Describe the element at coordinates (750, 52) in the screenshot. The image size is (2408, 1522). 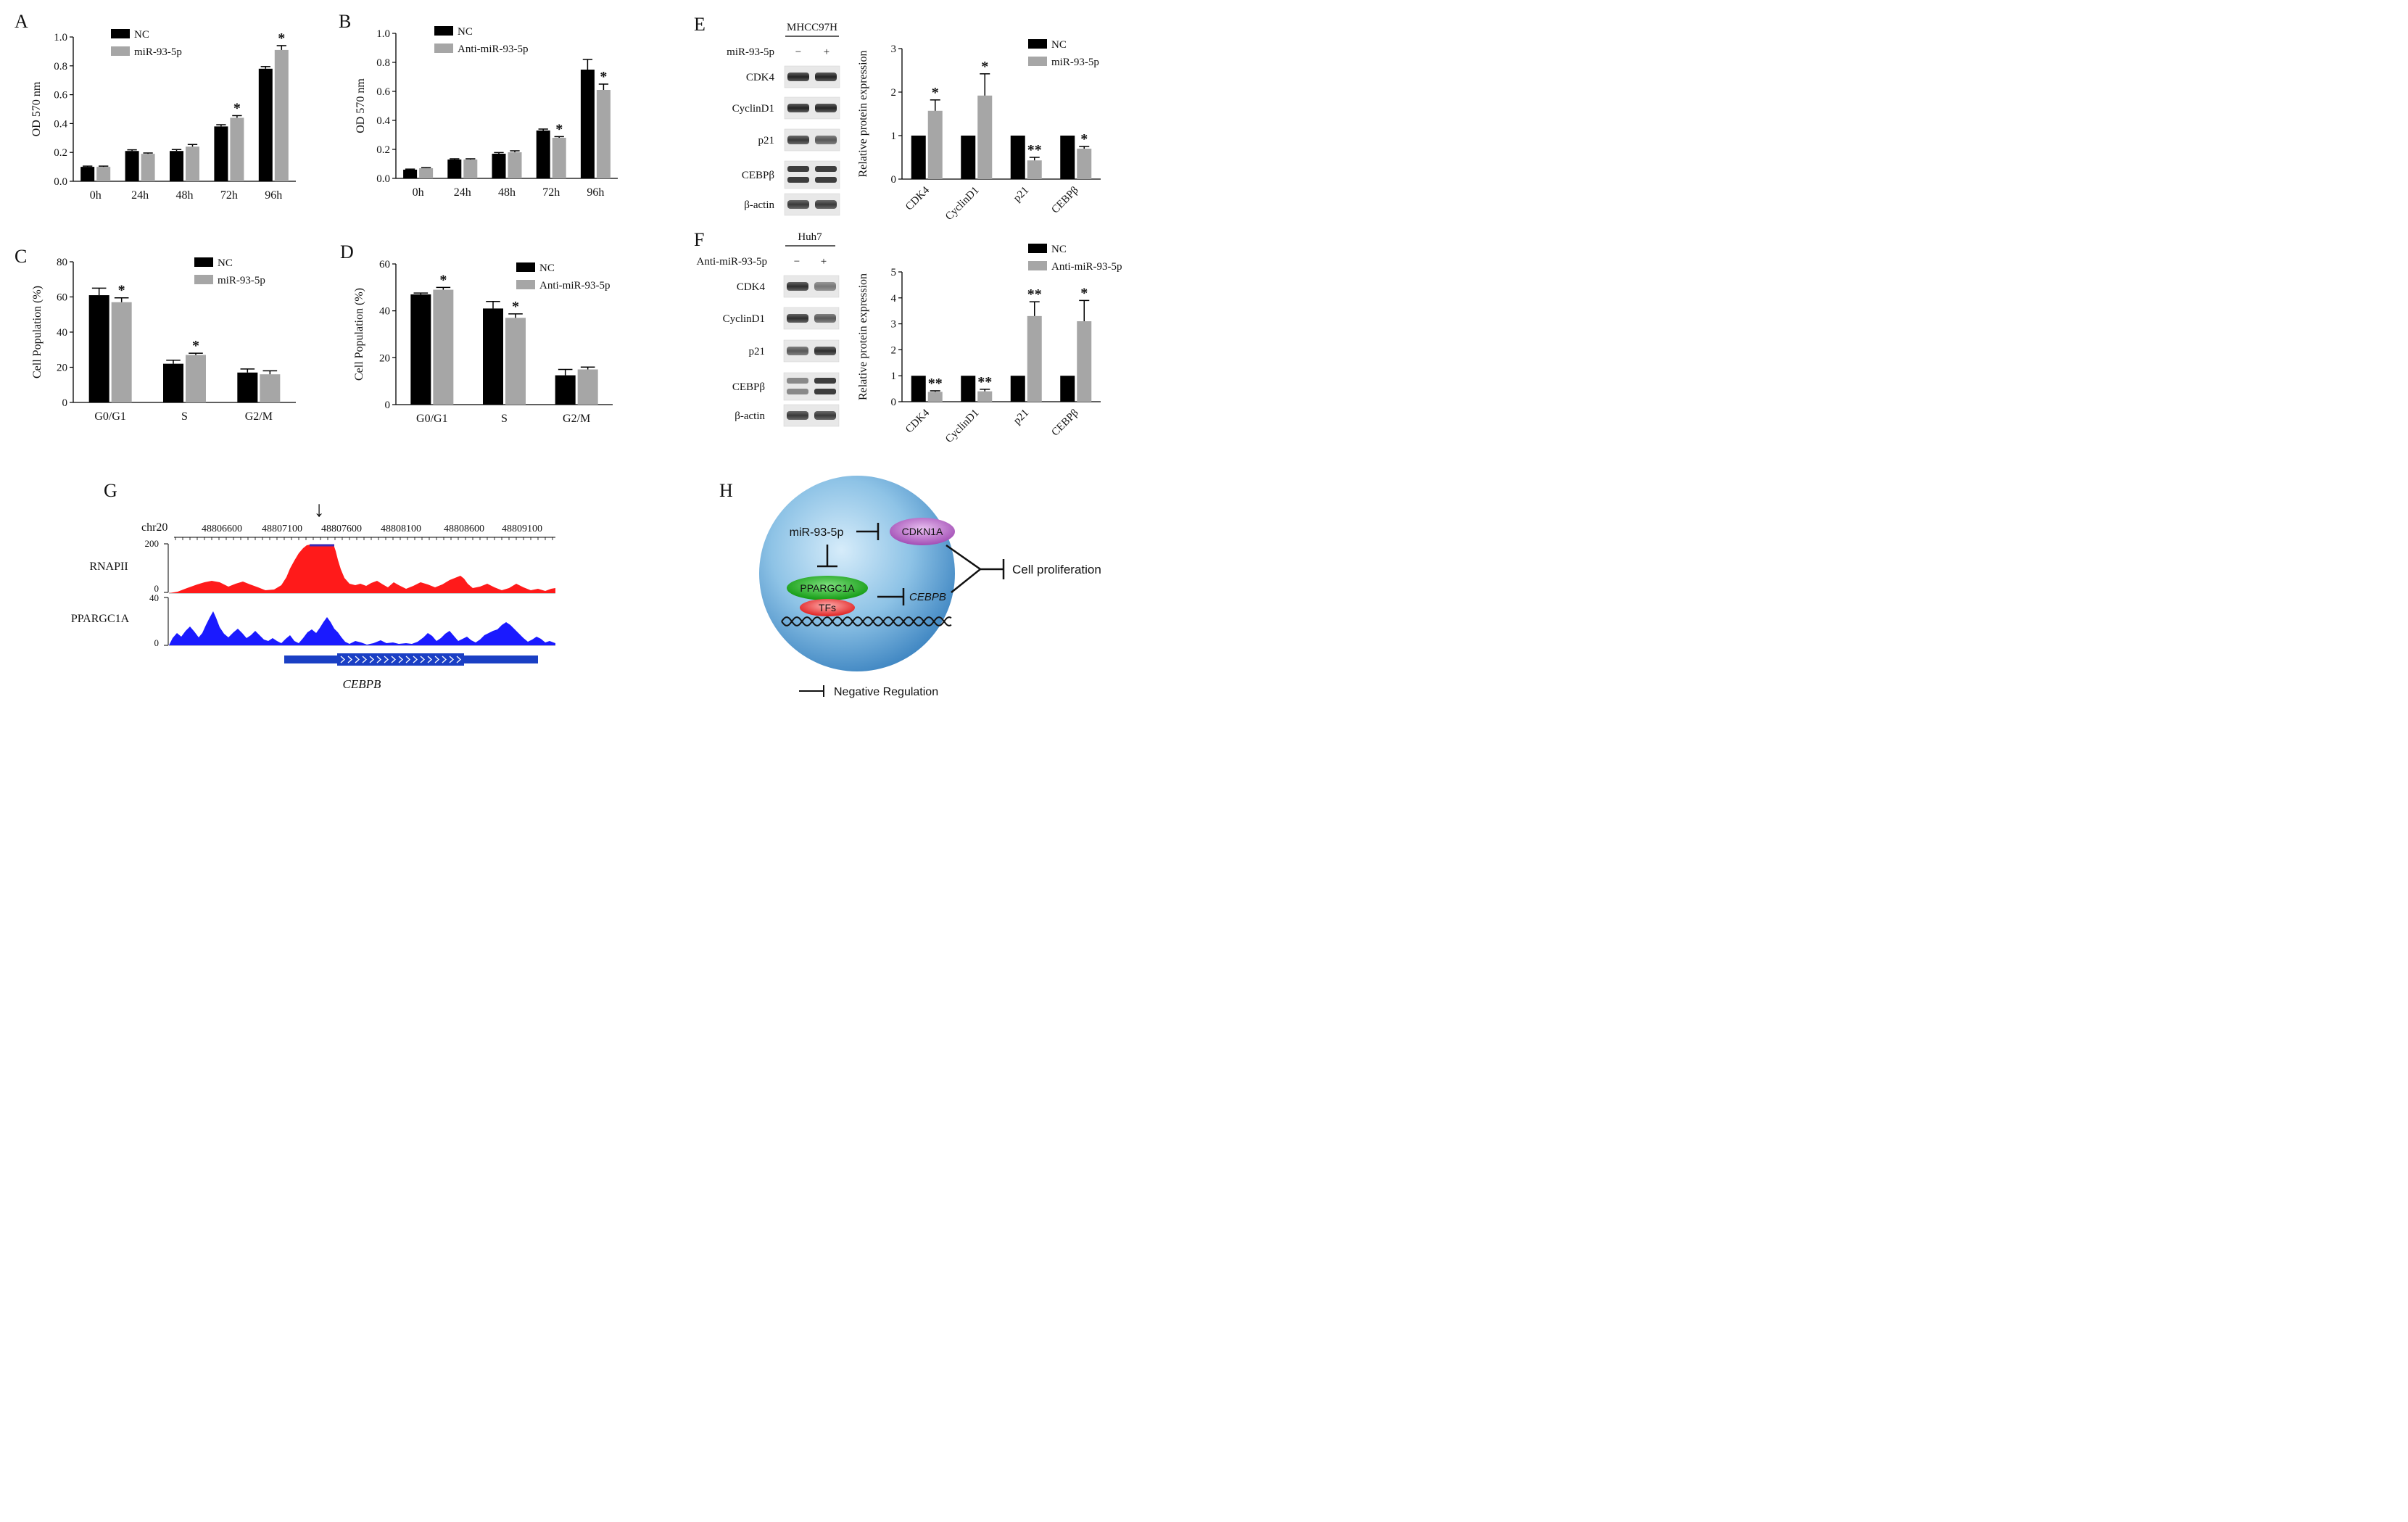
I see `blot-e-treatment-label: miR-93-5p` at that location.